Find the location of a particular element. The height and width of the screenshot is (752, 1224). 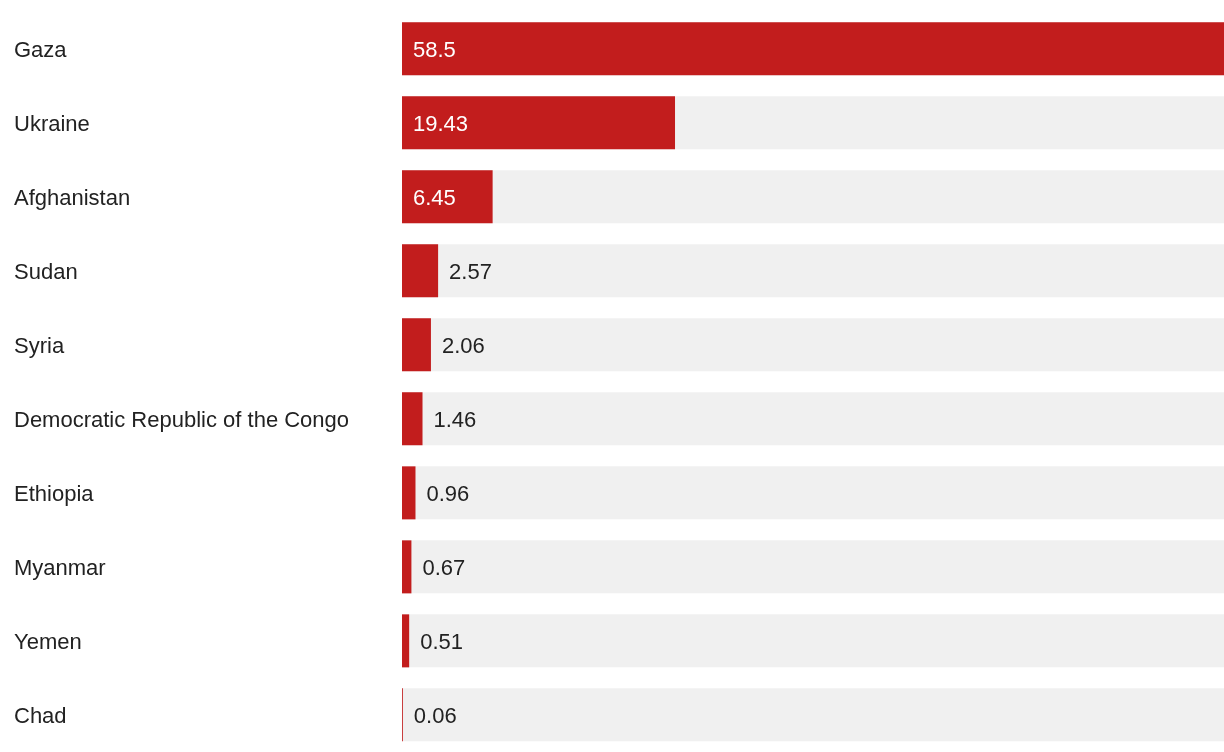

y-tick-label: Ethiopia is located at coordinates (54, 493).